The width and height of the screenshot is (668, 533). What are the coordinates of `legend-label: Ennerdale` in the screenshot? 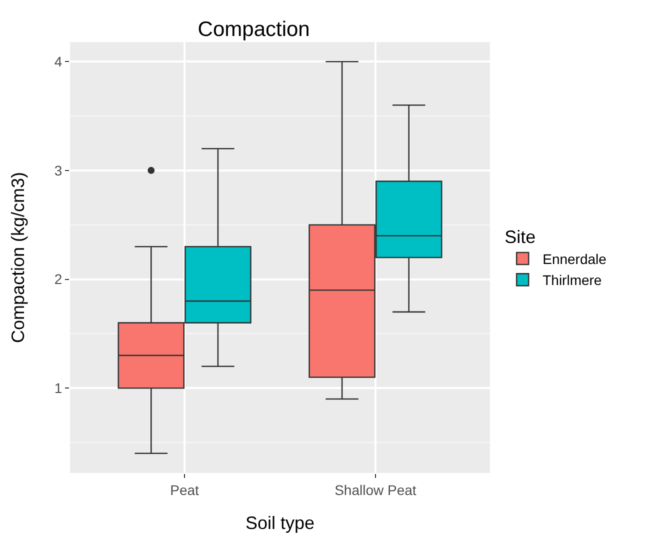 It's located at (574, 258).